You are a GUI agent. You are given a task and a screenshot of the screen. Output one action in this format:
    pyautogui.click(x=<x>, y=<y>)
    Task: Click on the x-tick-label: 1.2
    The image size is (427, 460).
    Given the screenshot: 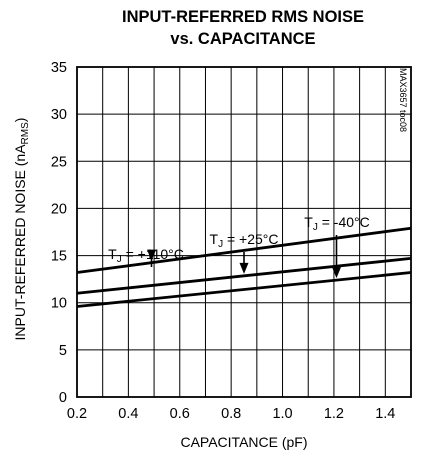 What is the action you would take?
    pyautogui.click(x=334, y=414)
    